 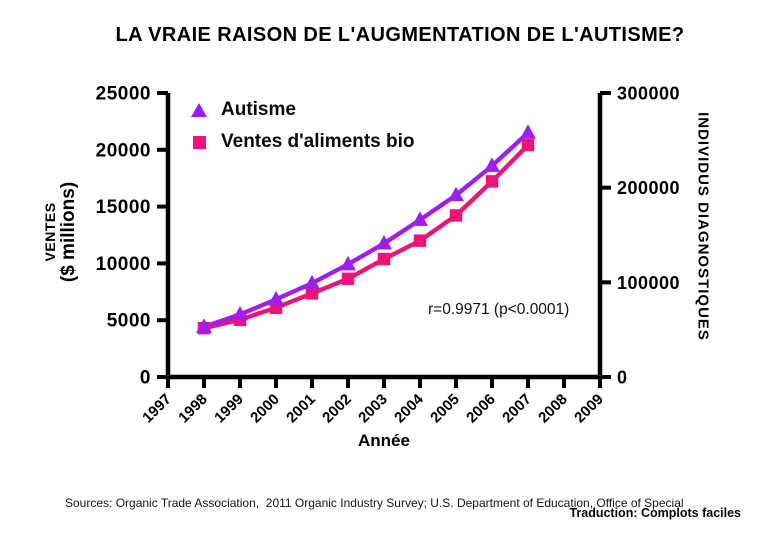 I want to click on y-left-tick-label: 10000, so click(x=123, y=264).